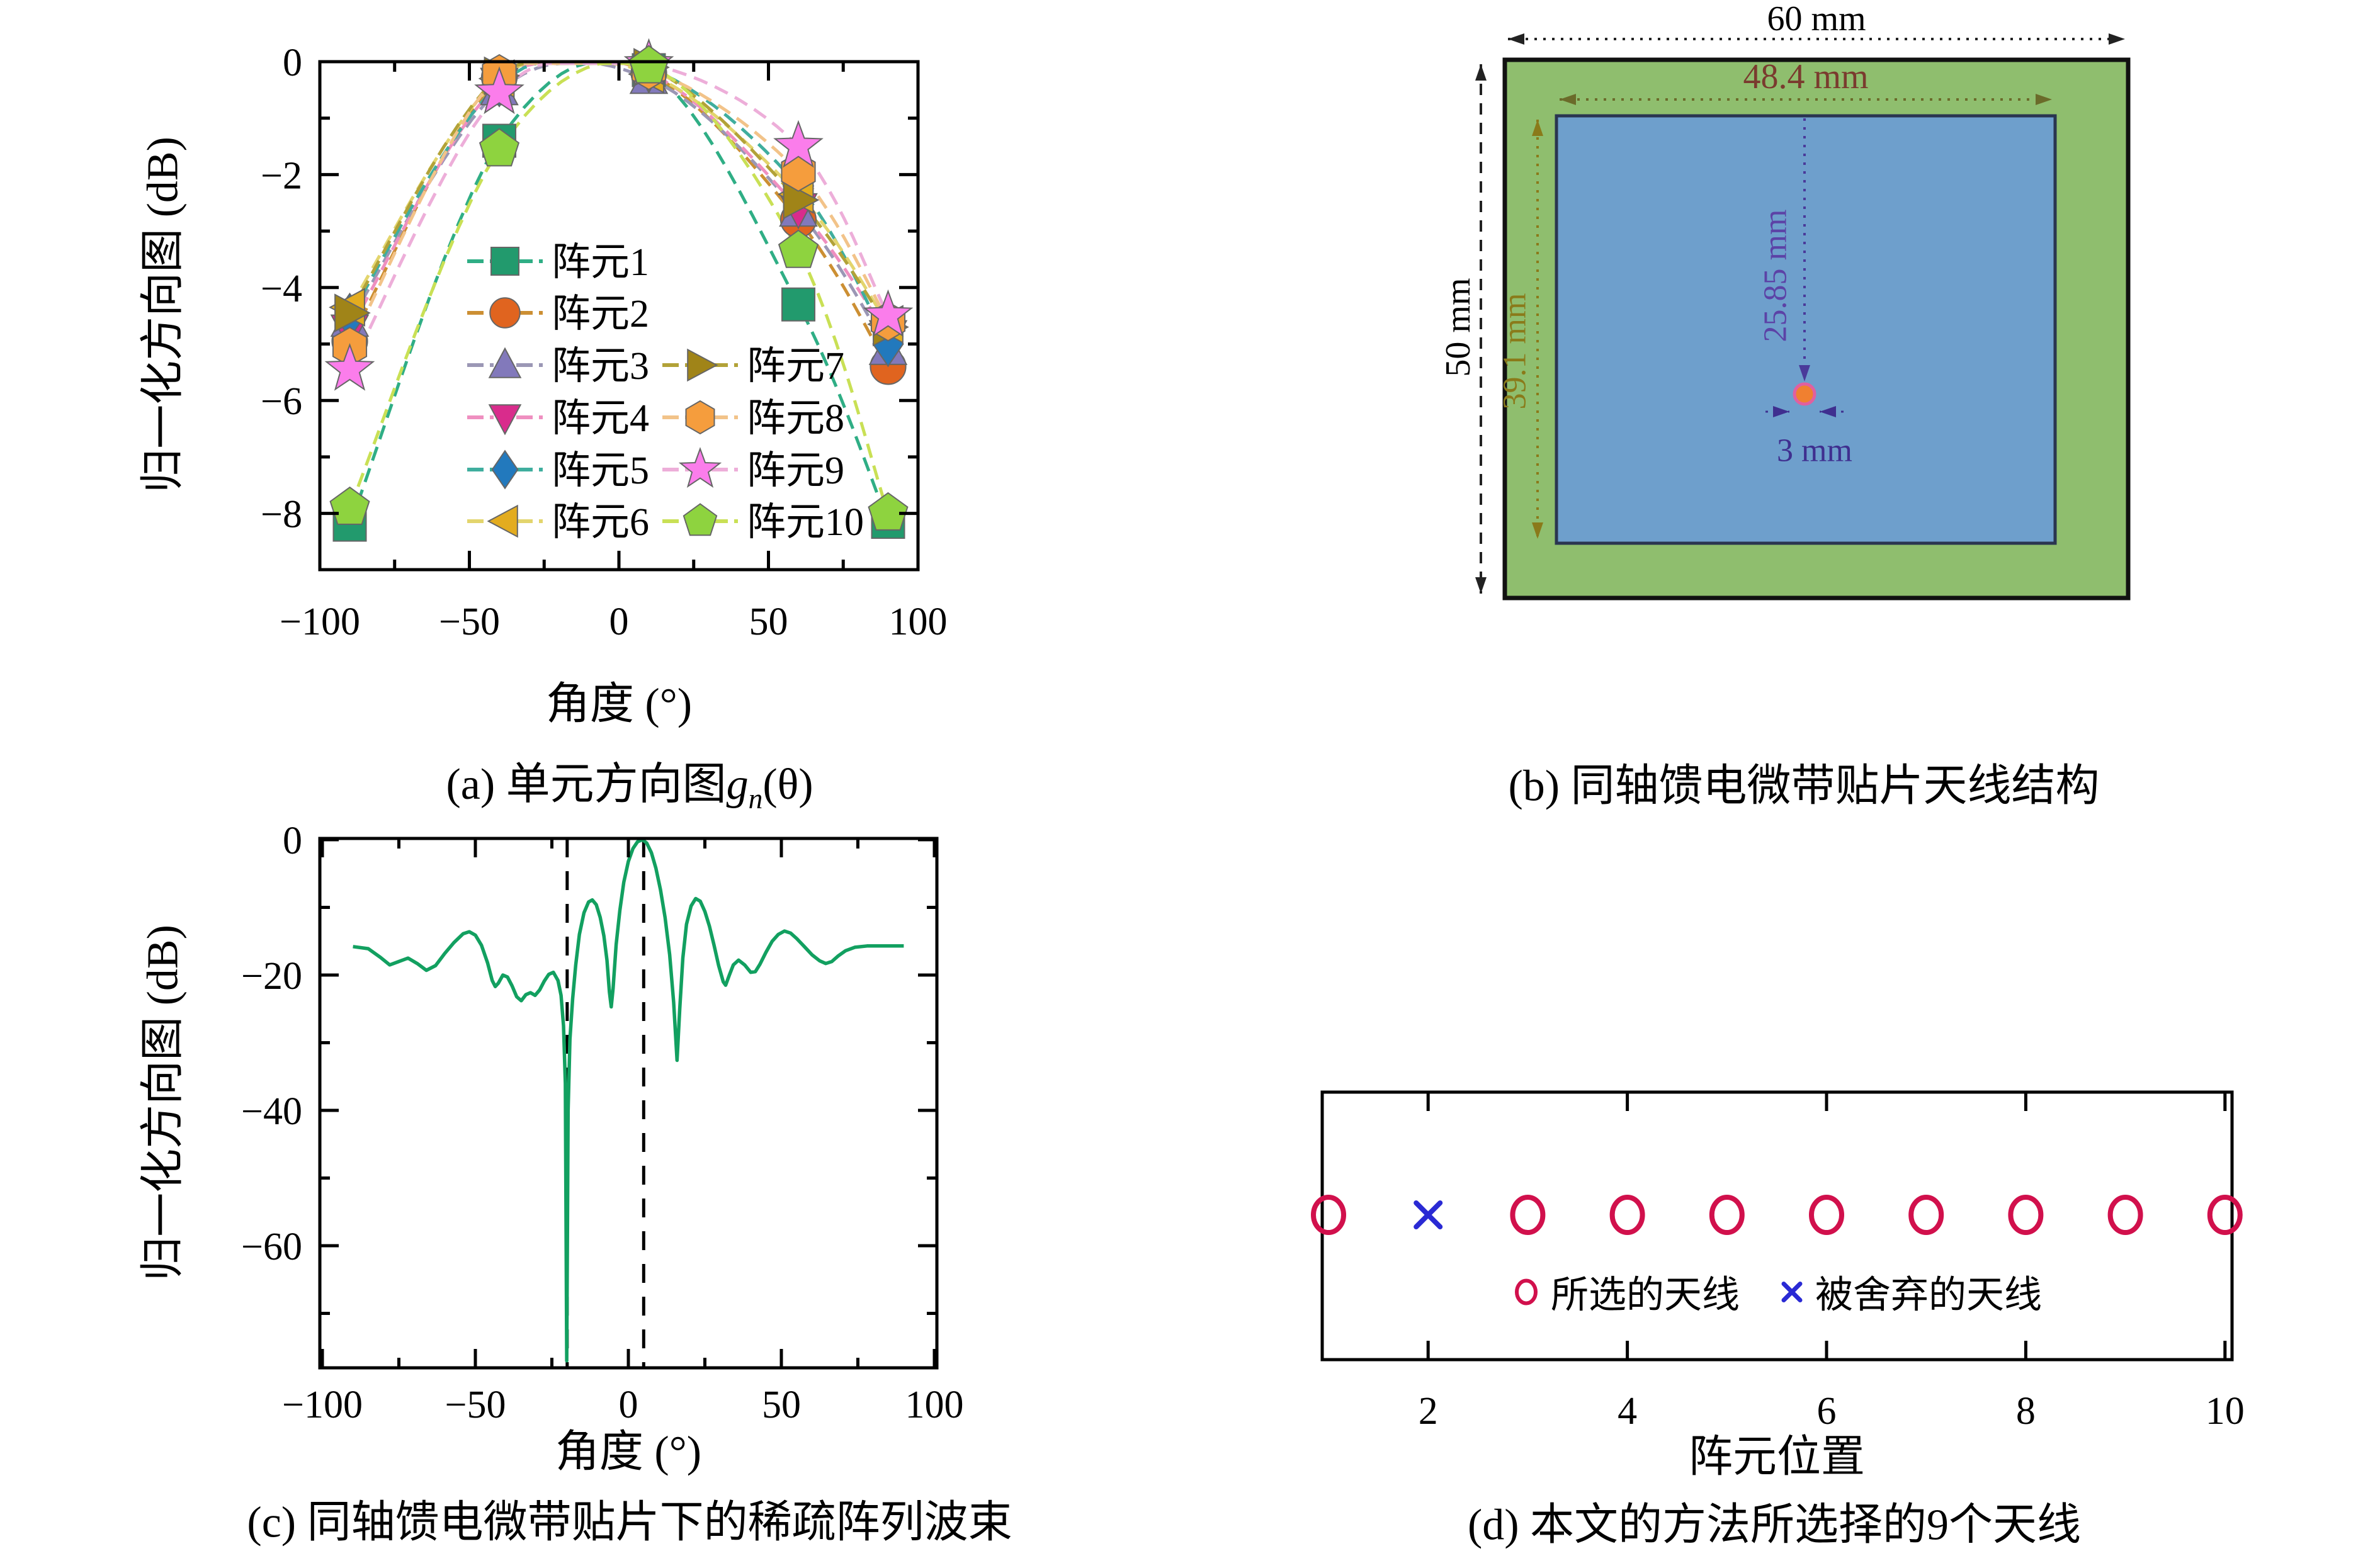 The width and height of the screenshot is (2380, 1551). What do you see at coordinates (1816, 19) in the screenshot?
I see `dim-substrate-width: 60 mm` at bounding box center [1816, 19].